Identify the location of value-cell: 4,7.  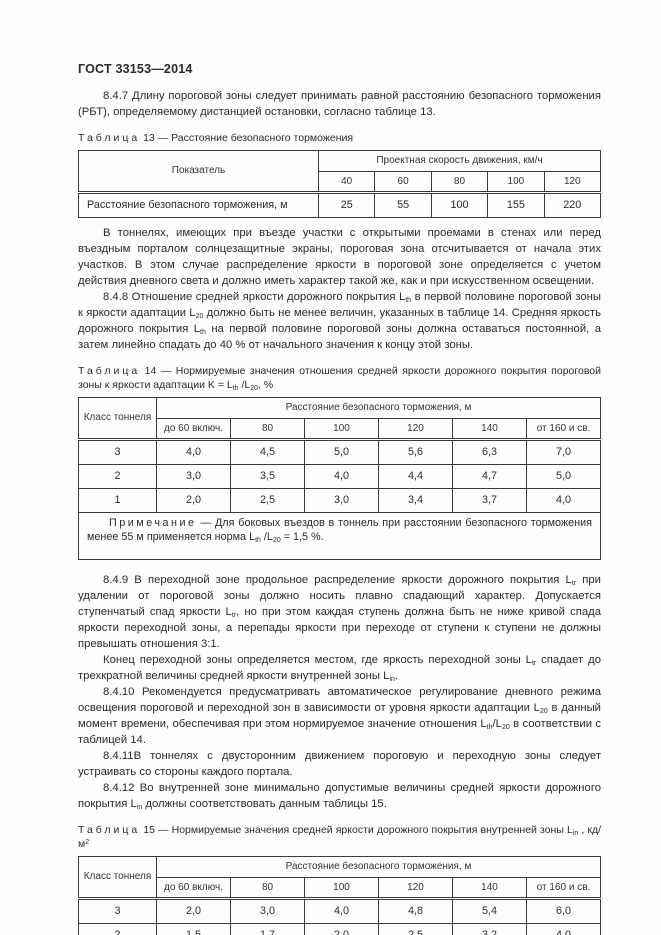
(489, 476).